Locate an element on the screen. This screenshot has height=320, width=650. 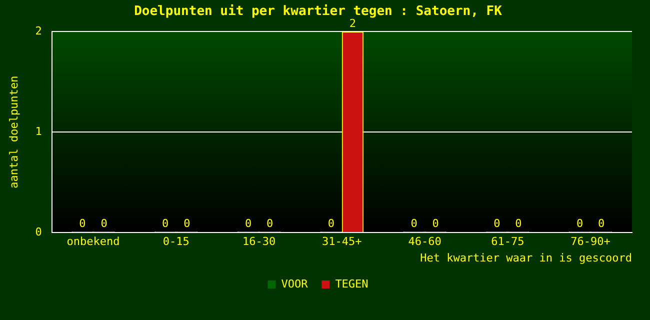
x-tick-label: 0-15 is located at coordinates (176, 241).